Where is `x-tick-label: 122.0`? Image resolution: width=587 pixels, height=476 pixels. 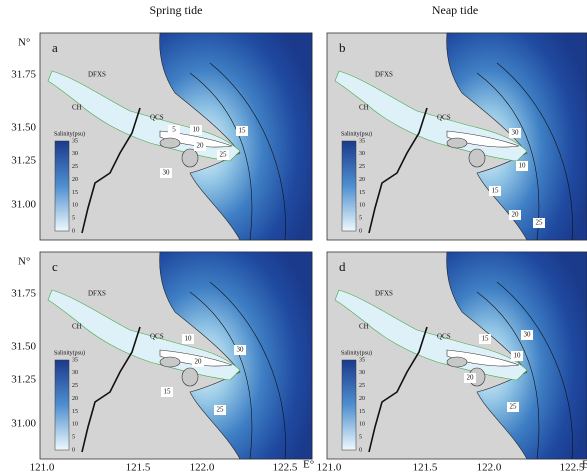
x-tick-label: 122.0 is located at coordinates (202, 468).